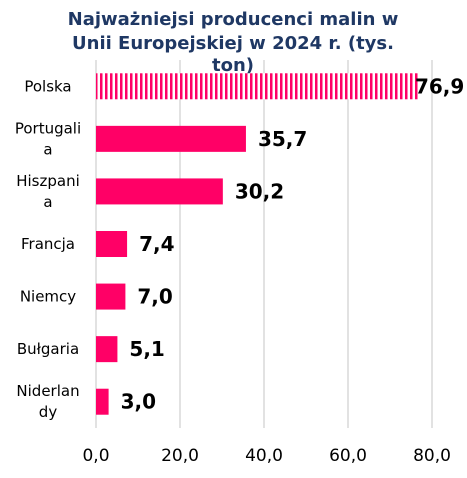 The image size is (467, 478). Describe the element at coordinates (47, 86) in the screenshot. I see `category-label: Polska` at that location.